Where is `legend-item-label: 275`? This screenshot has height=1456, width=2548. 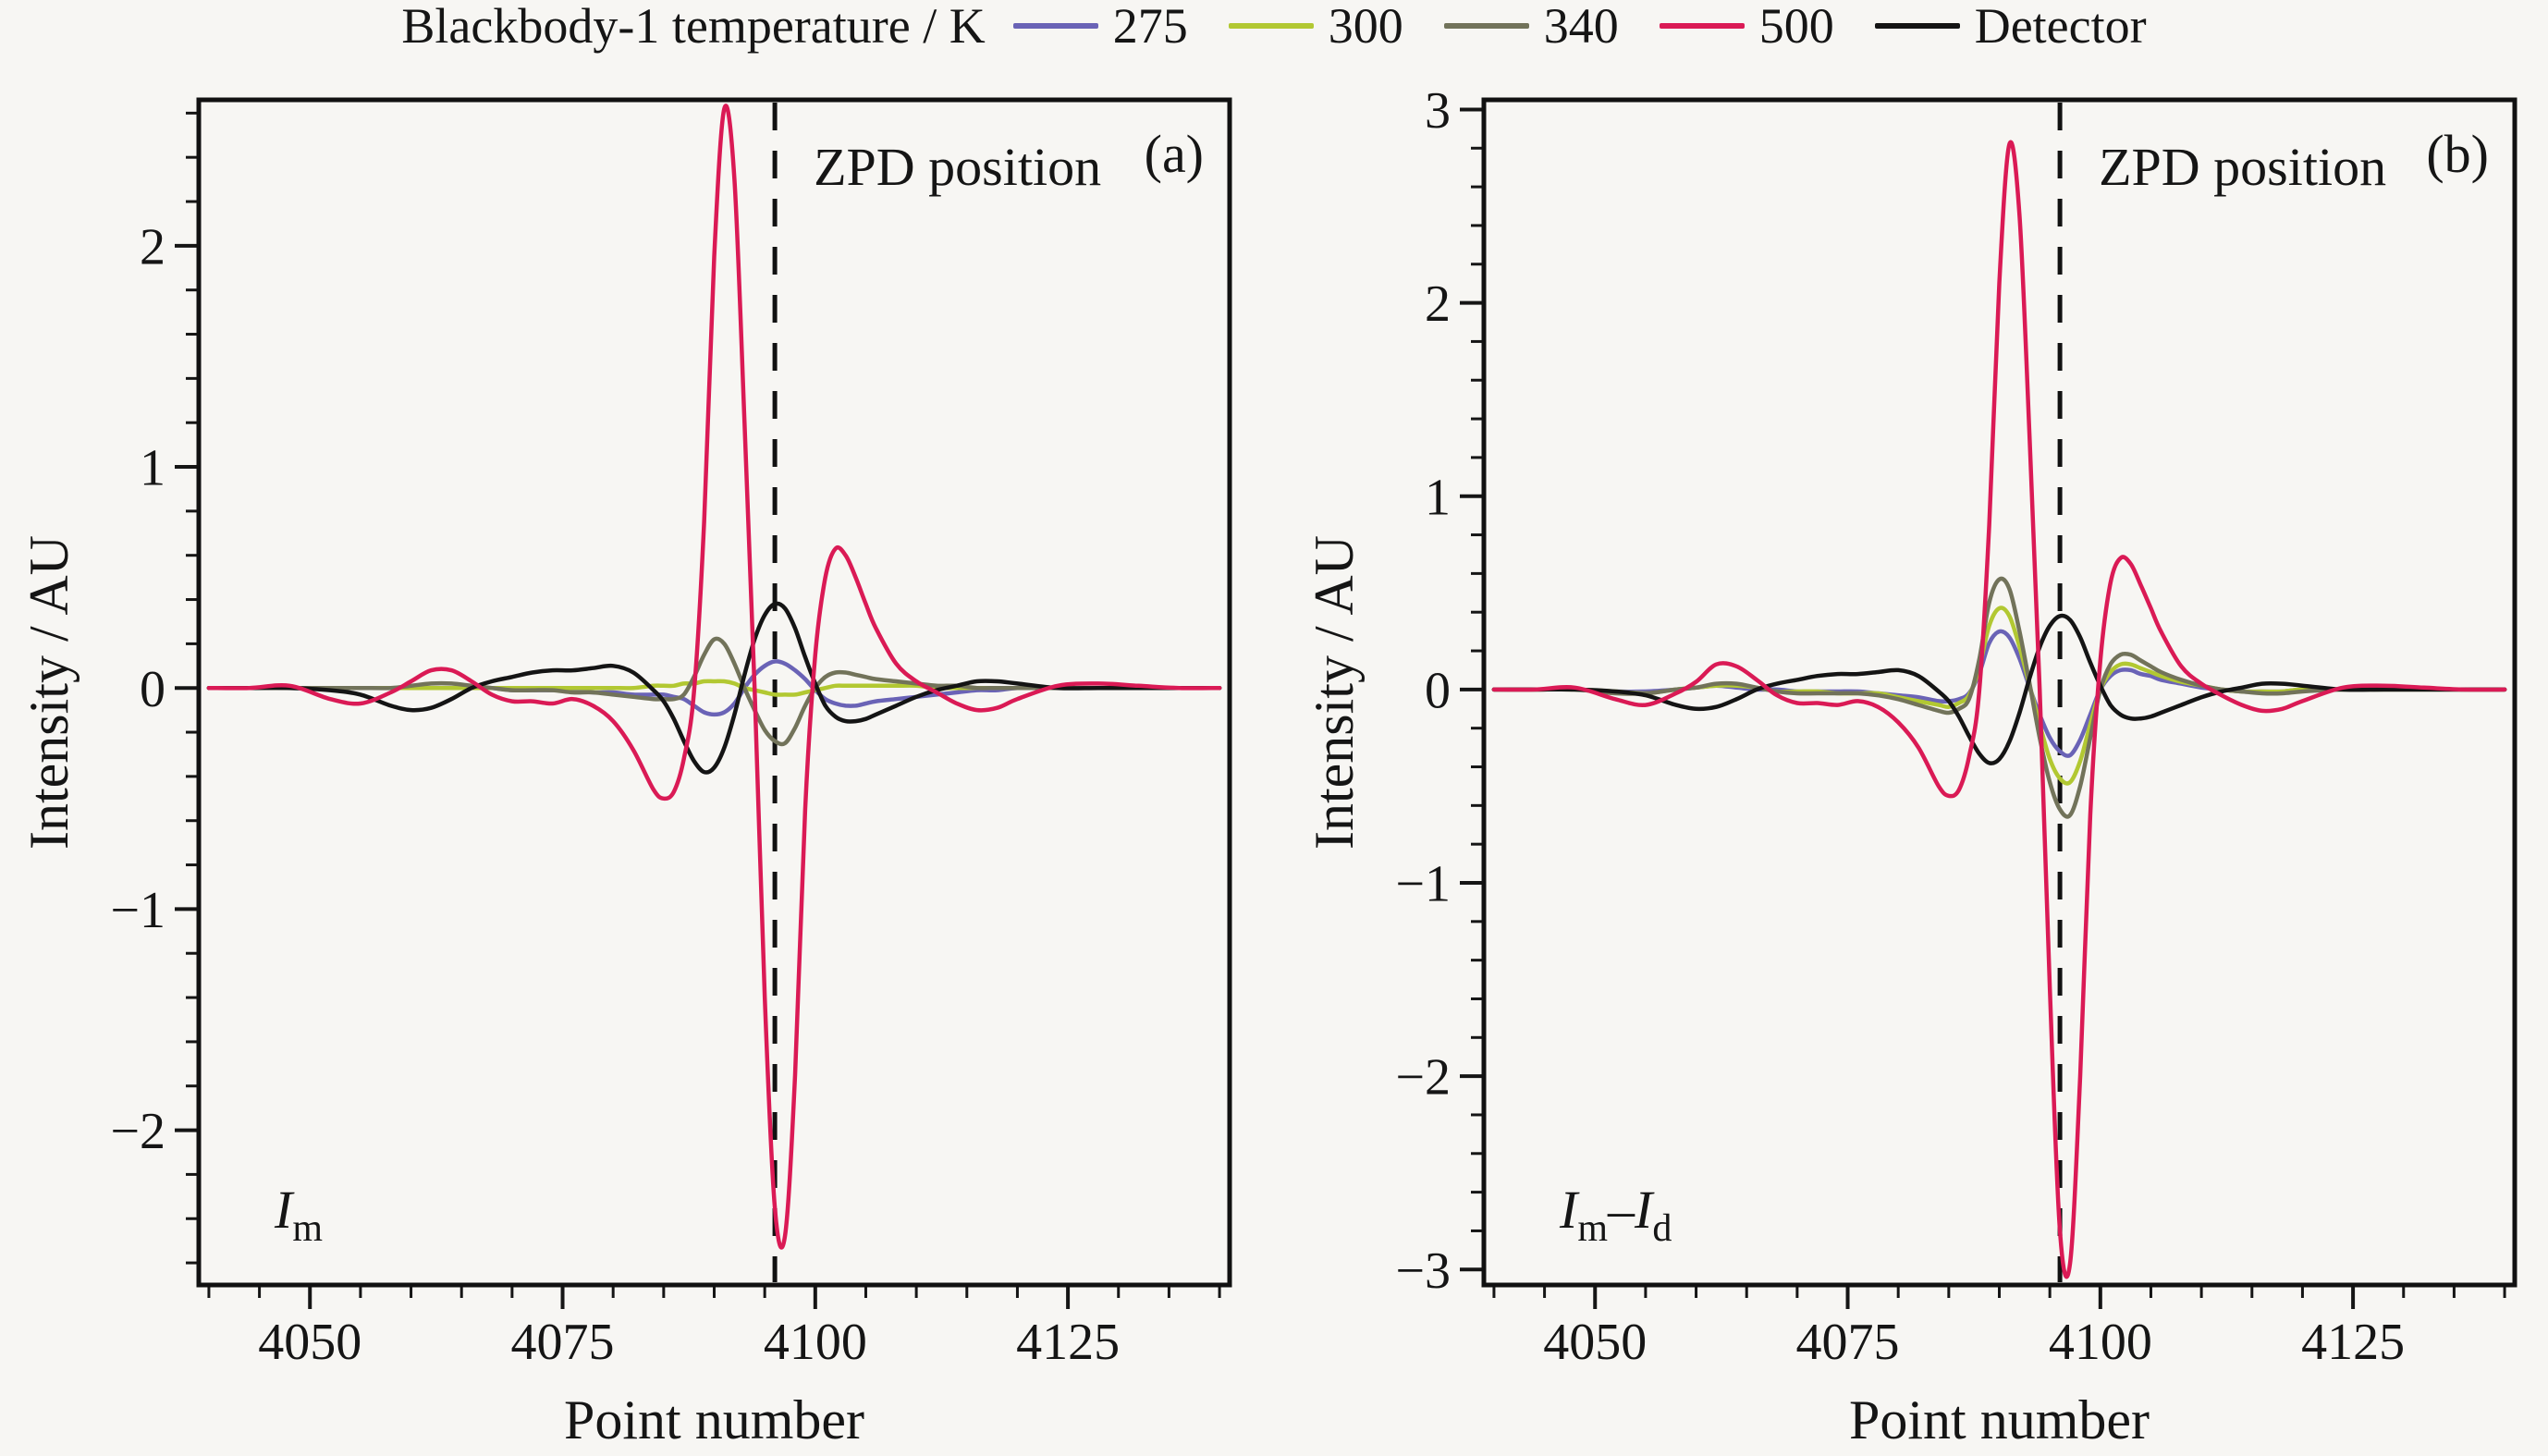
legend-item-label: 275 is located at coordinates (1150, 27).